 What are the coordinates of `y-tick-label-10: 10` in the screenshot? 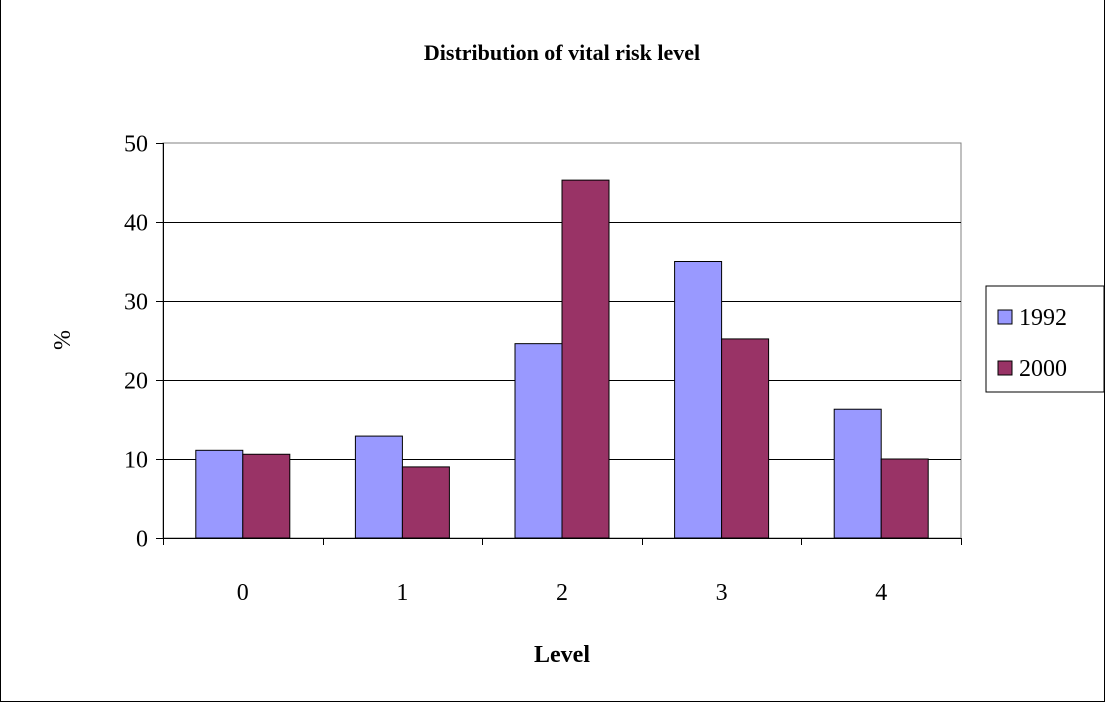 It's located at (136, 461).